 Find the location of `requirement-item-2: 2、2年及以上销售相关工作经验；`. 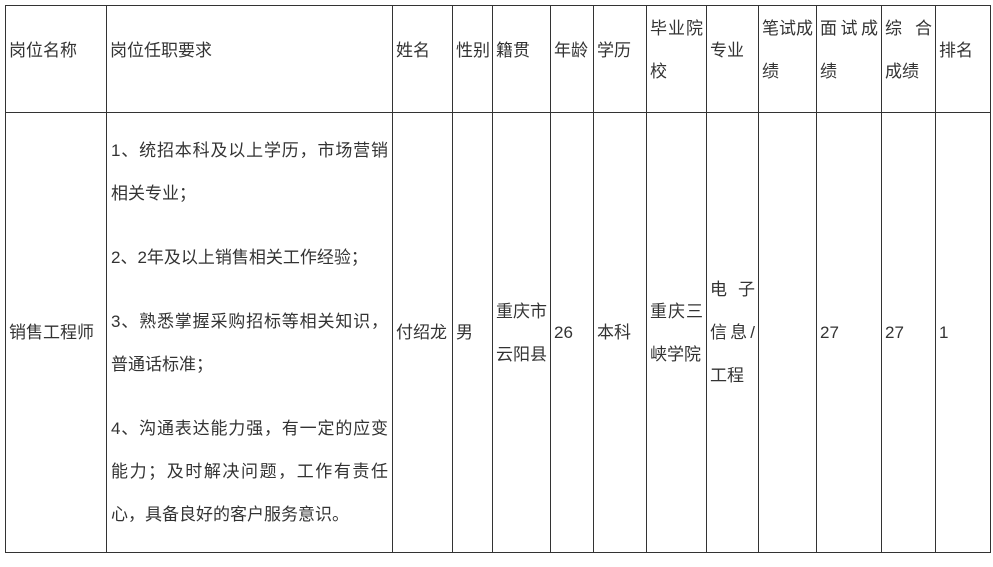

requirement-item-2: 2、2年及以上销售相关工作经验； is located at coordinates (239, 257).